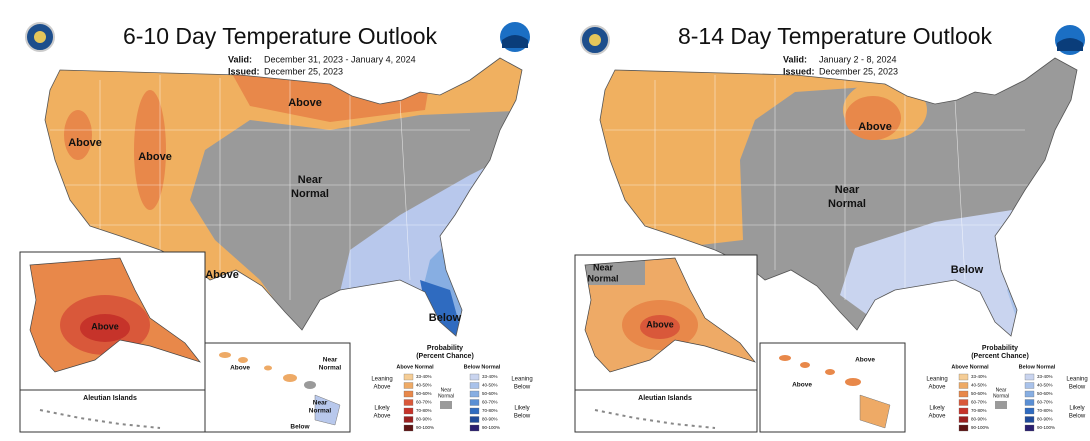  What do you see at coordinates (660, 324) in the screenshot?
I see `alaska-label: Above` at bounding box center [660, 324].